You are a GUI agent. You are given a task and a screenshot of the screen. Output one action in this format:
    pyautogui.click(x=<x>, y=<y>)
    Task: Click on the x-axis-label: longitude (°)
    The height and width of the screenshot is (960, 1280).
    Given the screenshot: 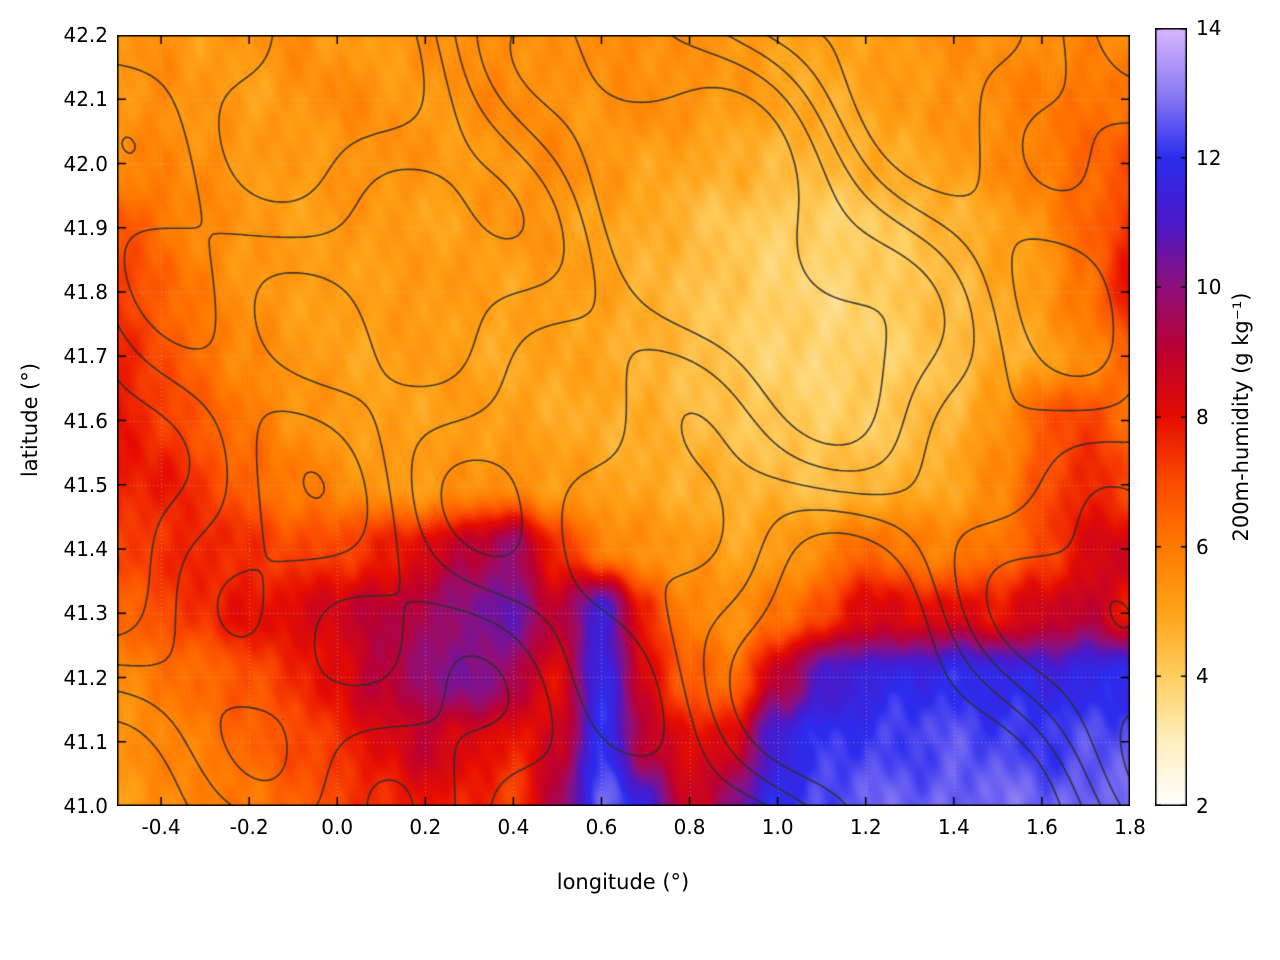 What is the action you would take?
    pyautogui.click(x=623, y=882)
    